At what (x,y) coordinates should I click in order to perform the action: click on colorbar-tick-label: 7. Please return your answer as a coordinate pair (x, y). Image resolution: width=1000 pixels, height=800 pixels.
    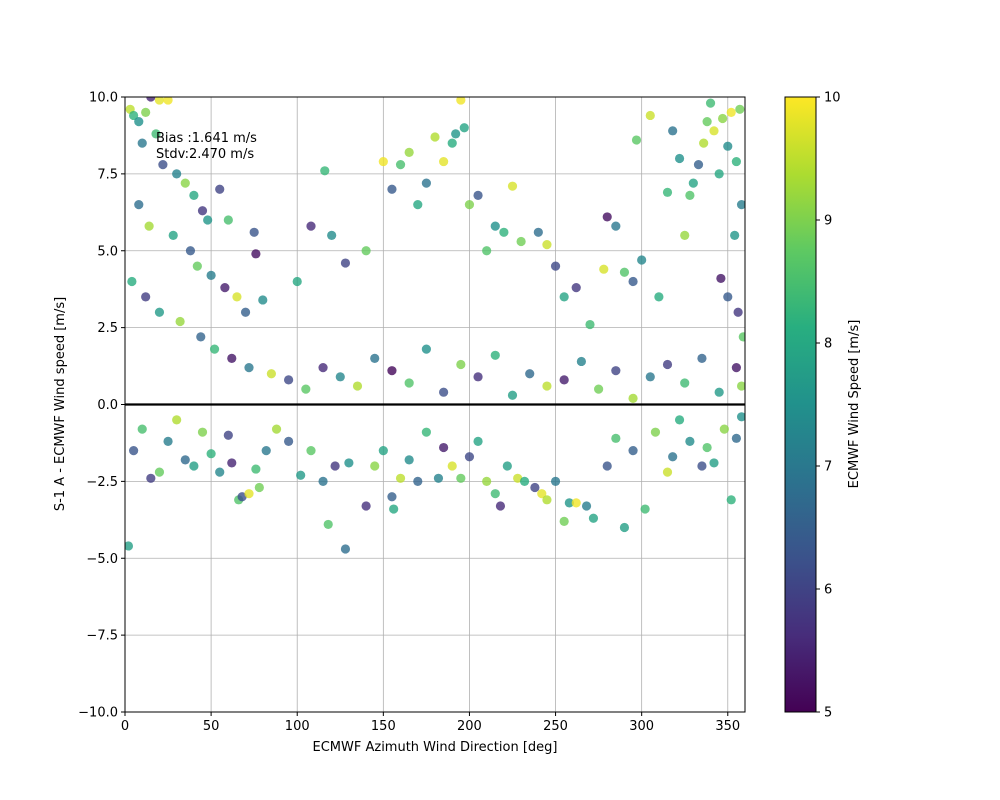
    Looking at the image, I should click on (828, 467).